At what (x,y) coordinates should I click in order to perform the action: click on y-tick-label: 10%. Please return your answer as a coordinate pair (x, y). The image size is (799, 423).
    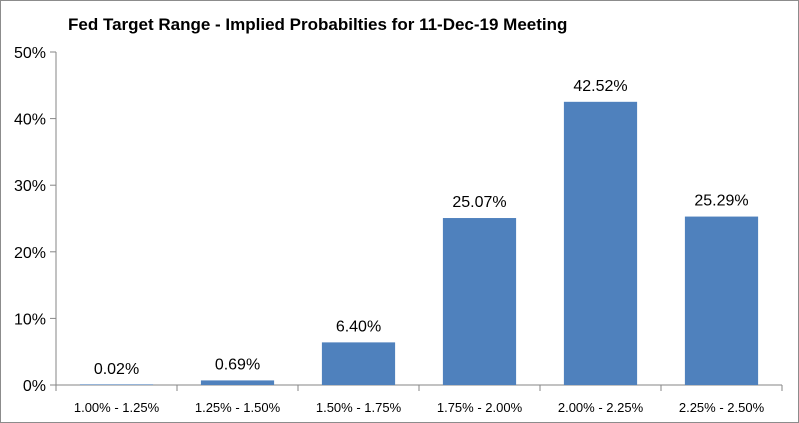
    Looking at the image, I should click on (30, 319).